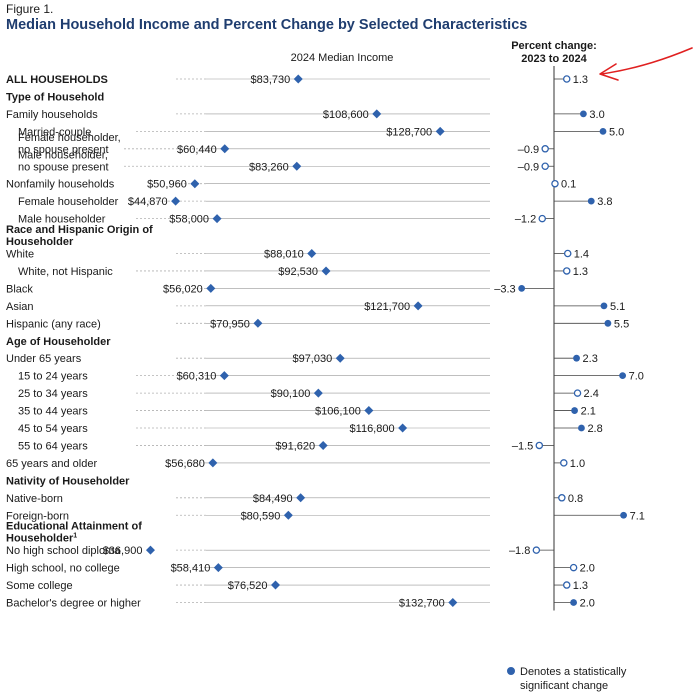 This screenshot has height=694, width=695. I want to click on row-label: No high school diploma, so click(63, 551).